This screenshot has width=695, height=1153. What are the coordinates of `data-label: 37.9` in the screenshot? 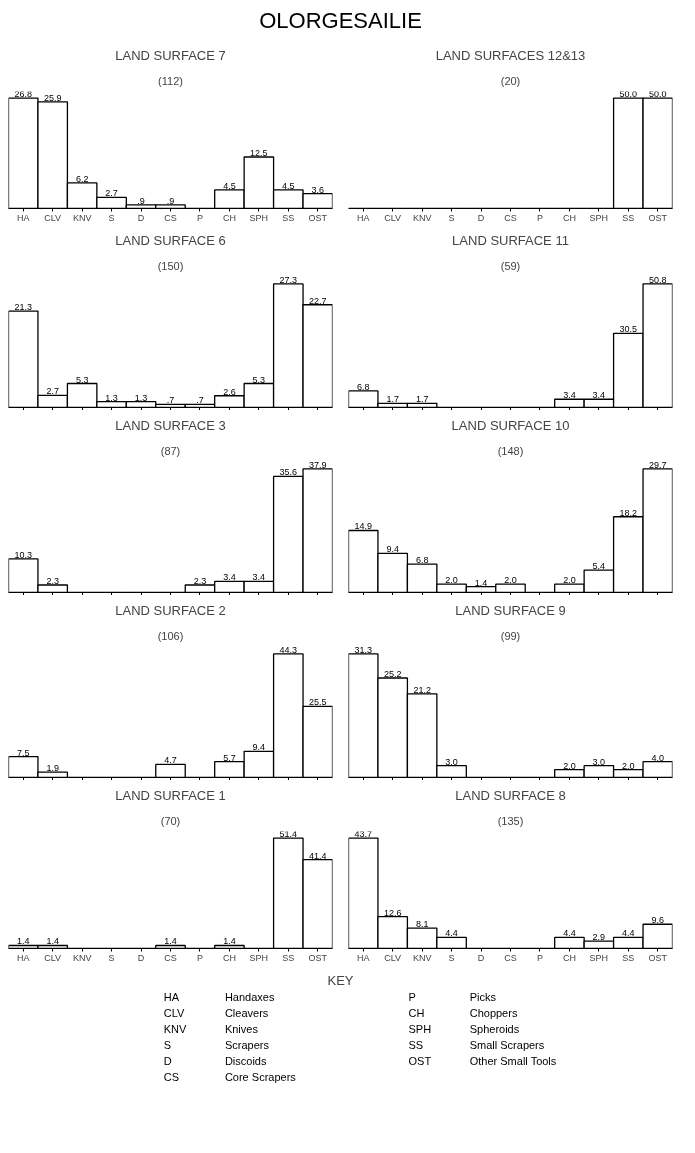 It's located at (318, 464).